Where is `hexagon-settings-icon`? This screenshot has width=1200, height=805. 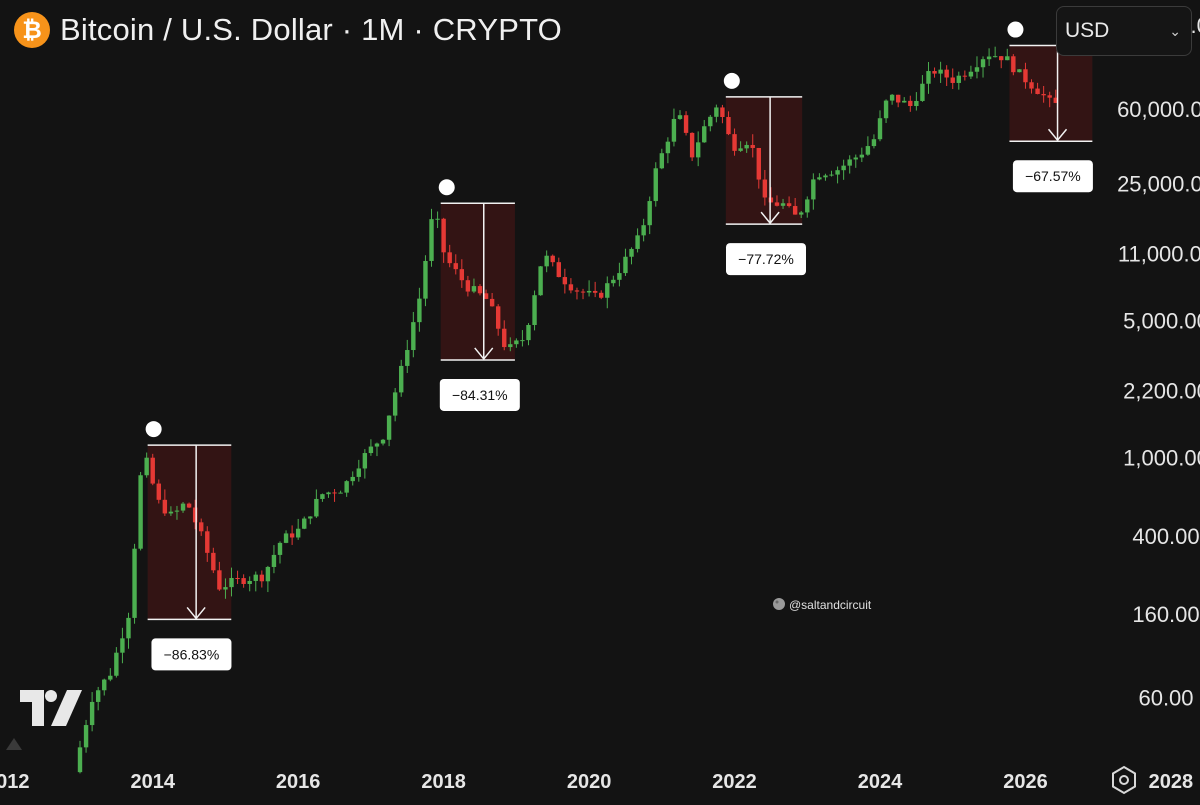 hexagon-settings-icon is located at coordinates (1124, 780).